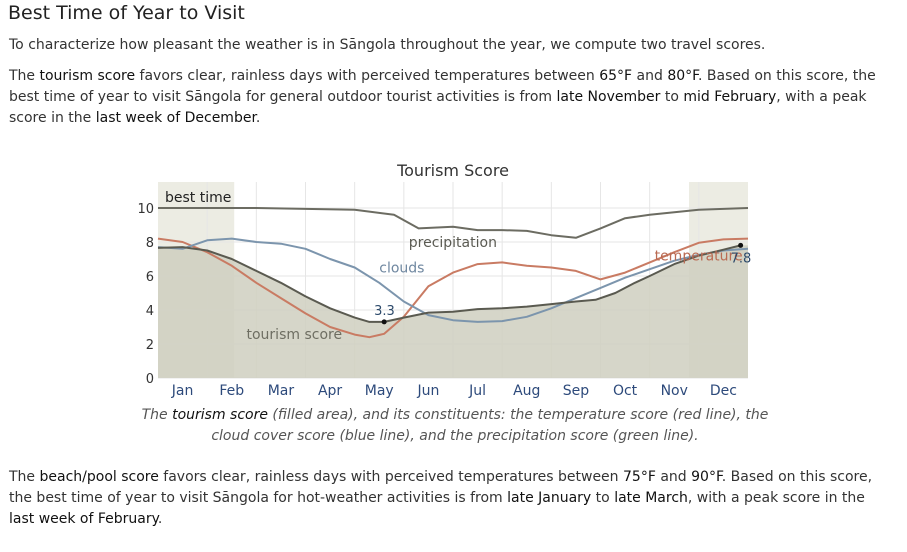 This screenshot has width=907, height=552. What do you see at coordinates (150, 379) in the screenshot?
I see `y-tick-label: 0` at bounding box center [150, 379].